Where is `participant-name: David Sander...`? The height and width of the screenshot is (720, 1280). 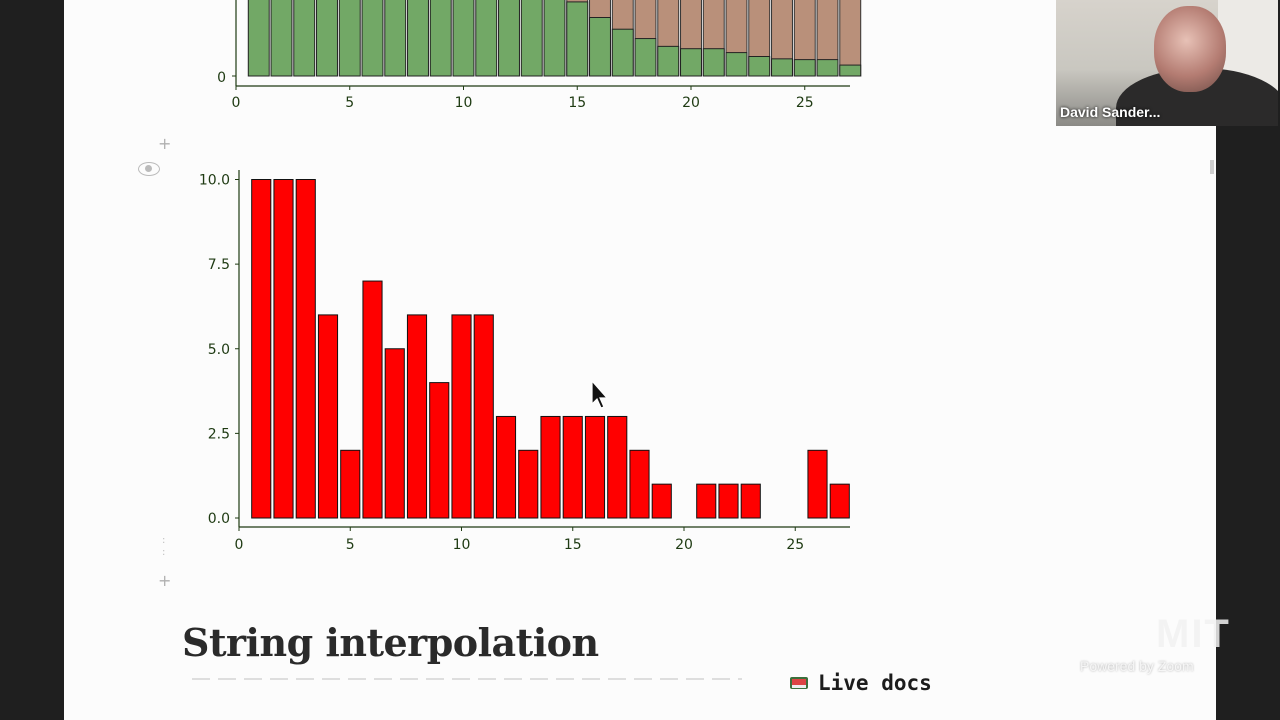
participant-name: David Sander... is located at coordinates (1110, 112).